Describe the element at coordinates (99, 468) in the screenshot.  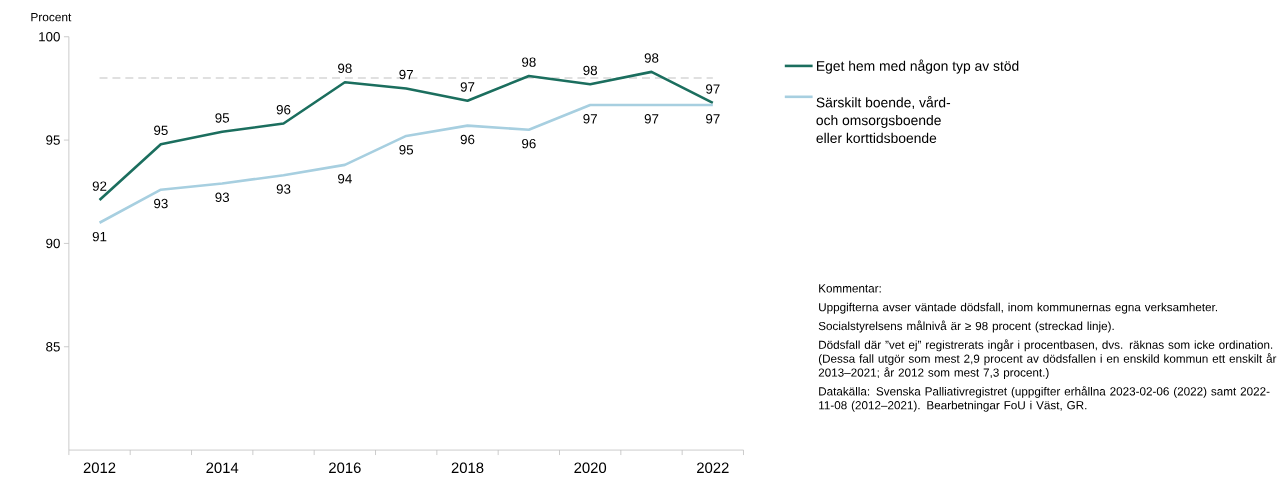
I see `x-tick-label: 2012` at that location.